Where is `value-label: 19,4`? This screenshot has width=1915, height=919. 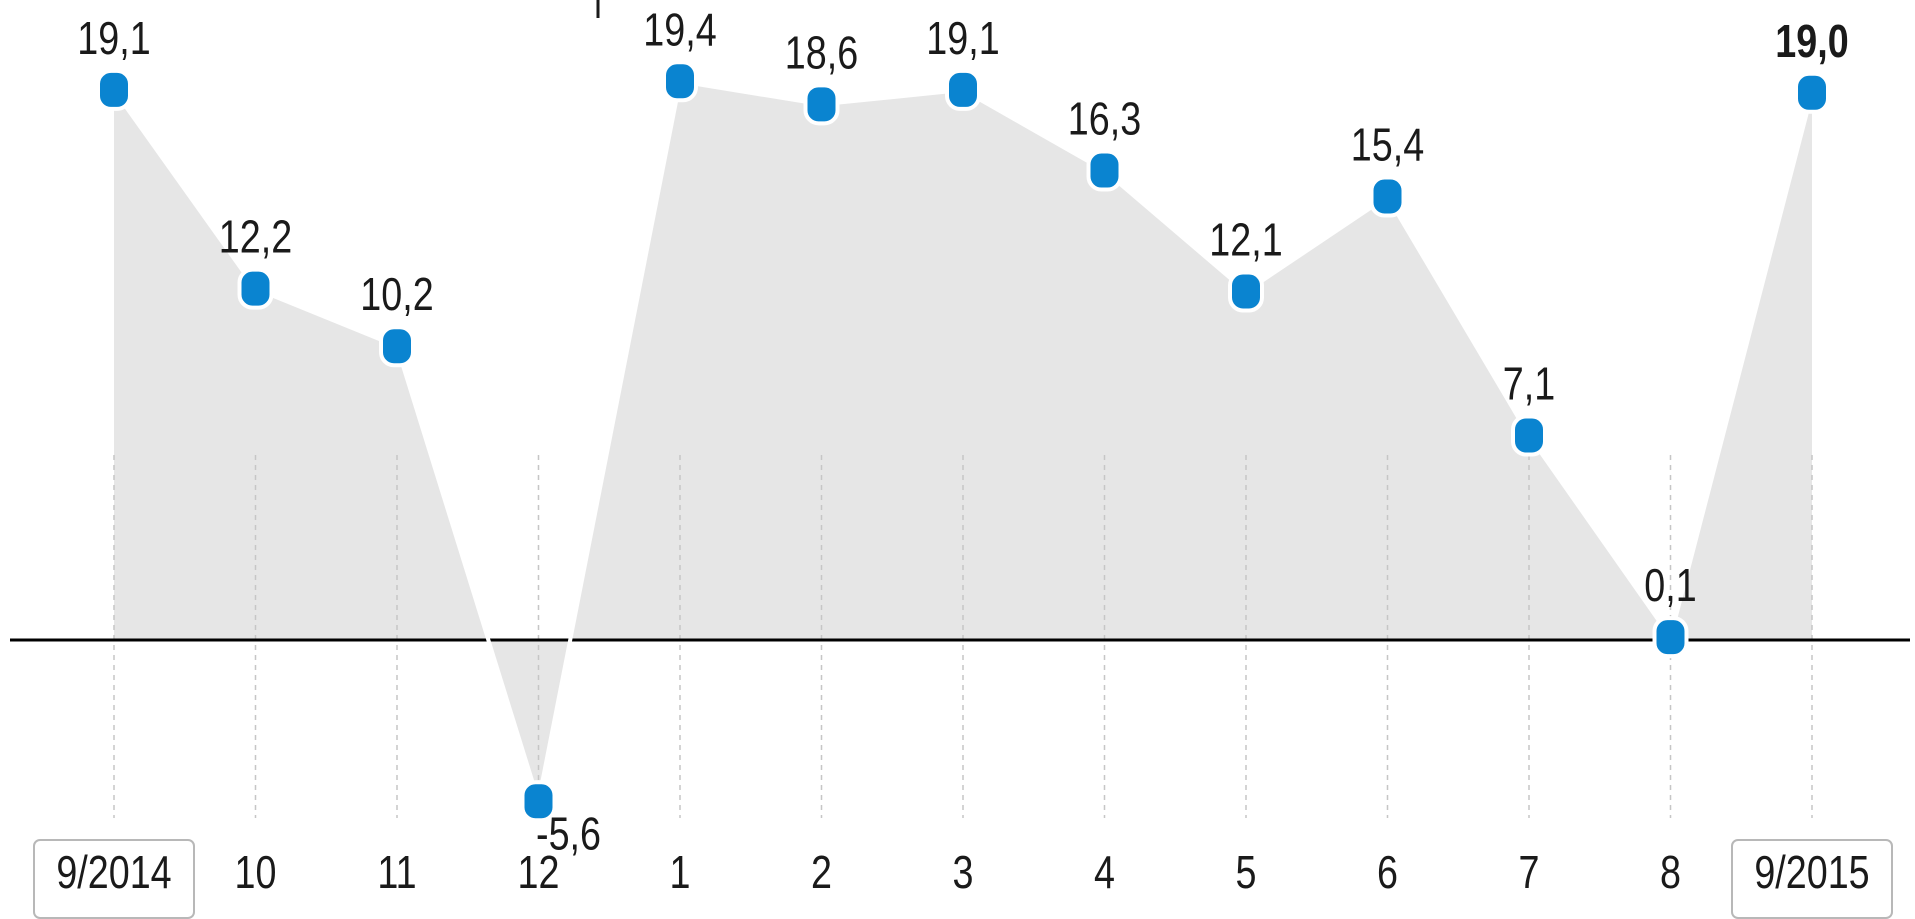
value-label: 19,4 is located at coordinates (679, 29).